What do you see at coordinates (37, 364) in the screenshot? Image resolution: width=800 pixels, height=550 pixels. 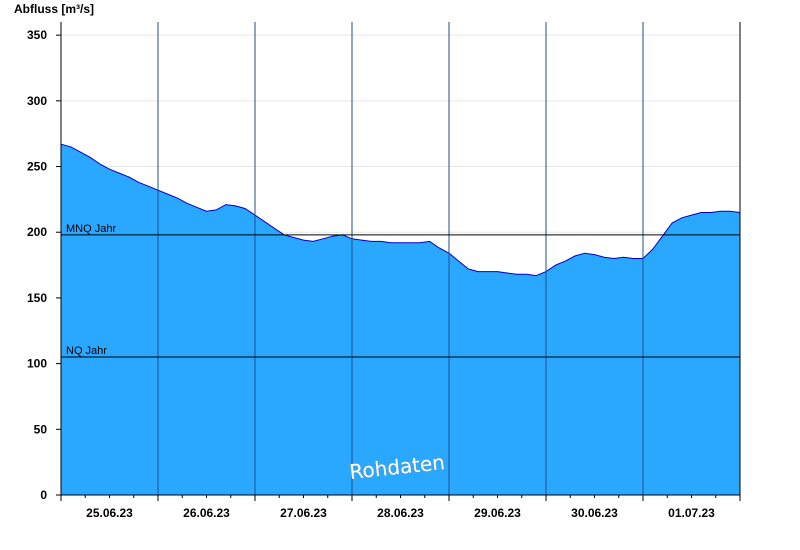 I see `y-tick-label-100: 100` at bounding box center [37, 364].